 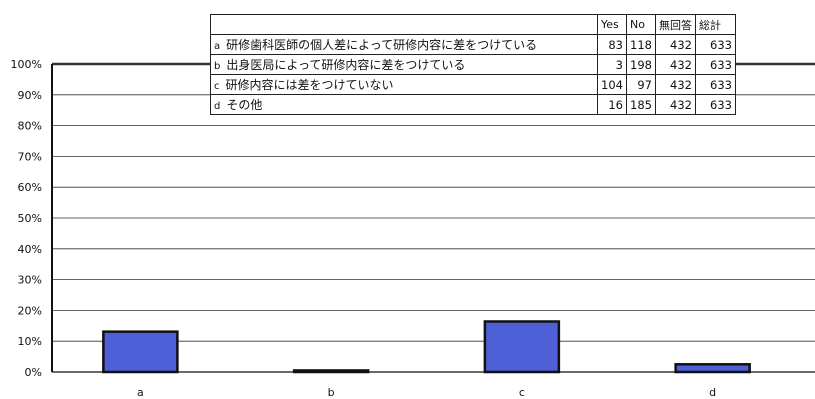 I want to click on table-row: c 研修内容には差をつけていない 104 97 432 633, so click(x=473, y=84).